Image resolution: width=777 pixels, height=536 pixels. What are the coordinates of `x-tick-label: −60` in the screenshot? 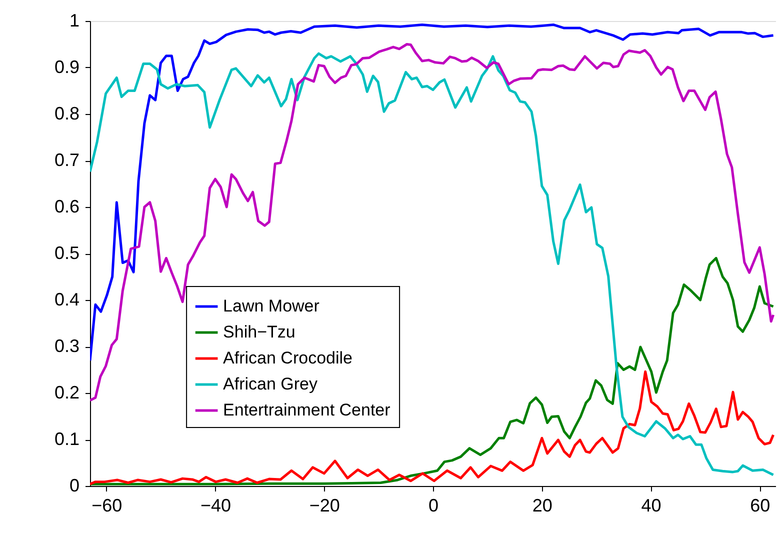 It's located at (107, 506).